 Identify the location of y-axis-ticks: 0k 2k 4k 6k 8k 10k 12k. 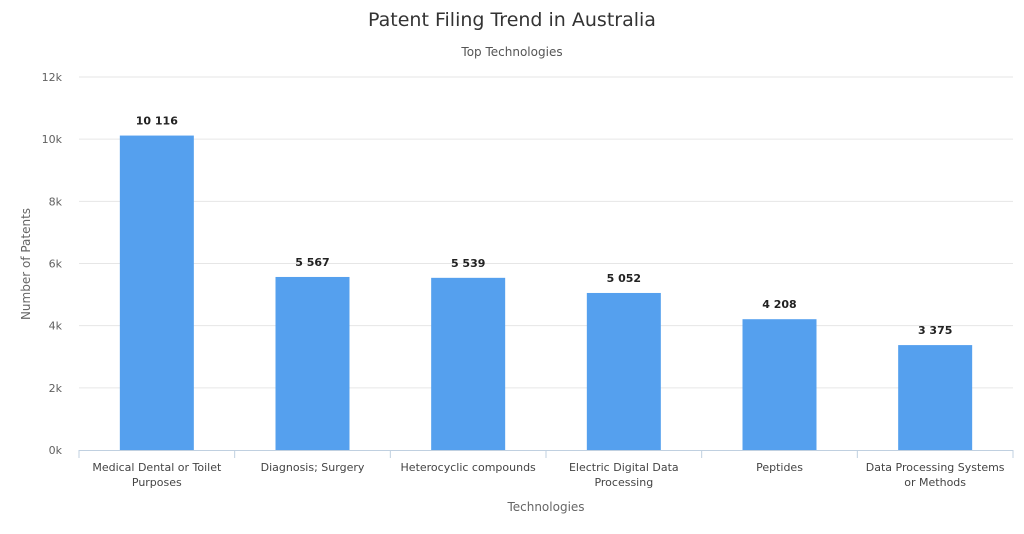
(52, 264).